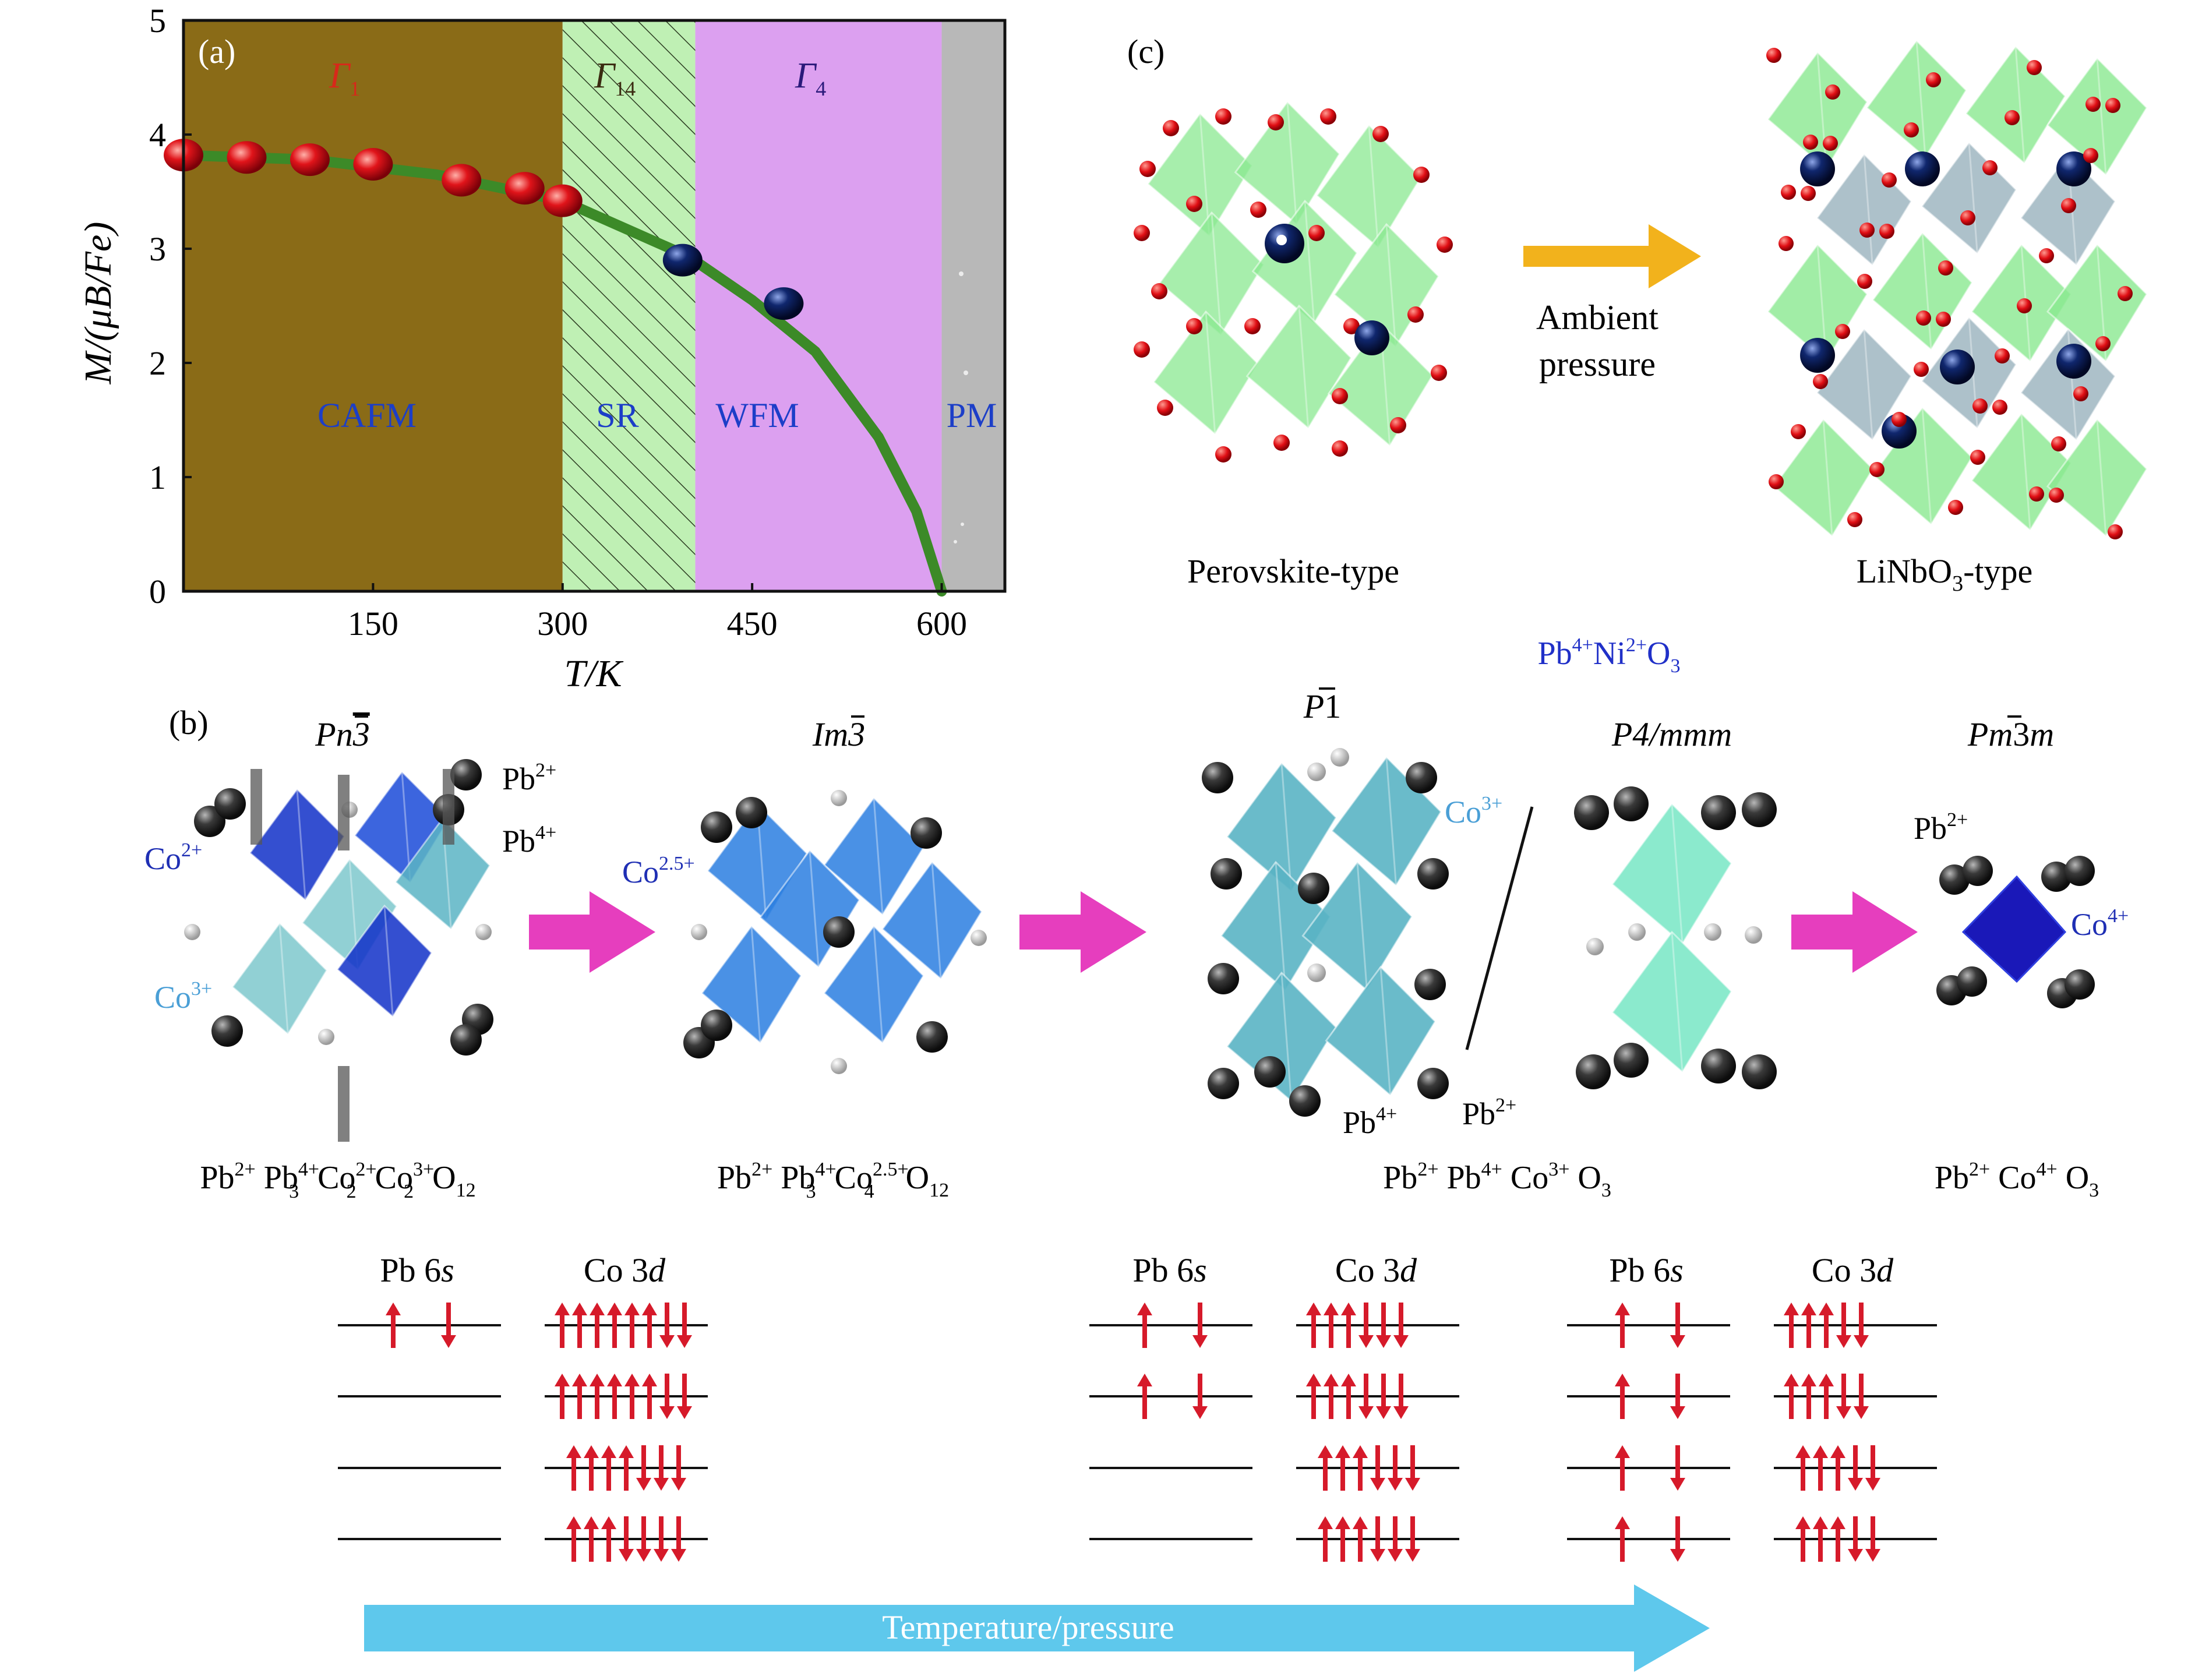  Describe the element at coordinates (1497, 1174) in the screenshot. I see `formula-p1: Pb2+ Pb4+ Co3+ O3` at that location.